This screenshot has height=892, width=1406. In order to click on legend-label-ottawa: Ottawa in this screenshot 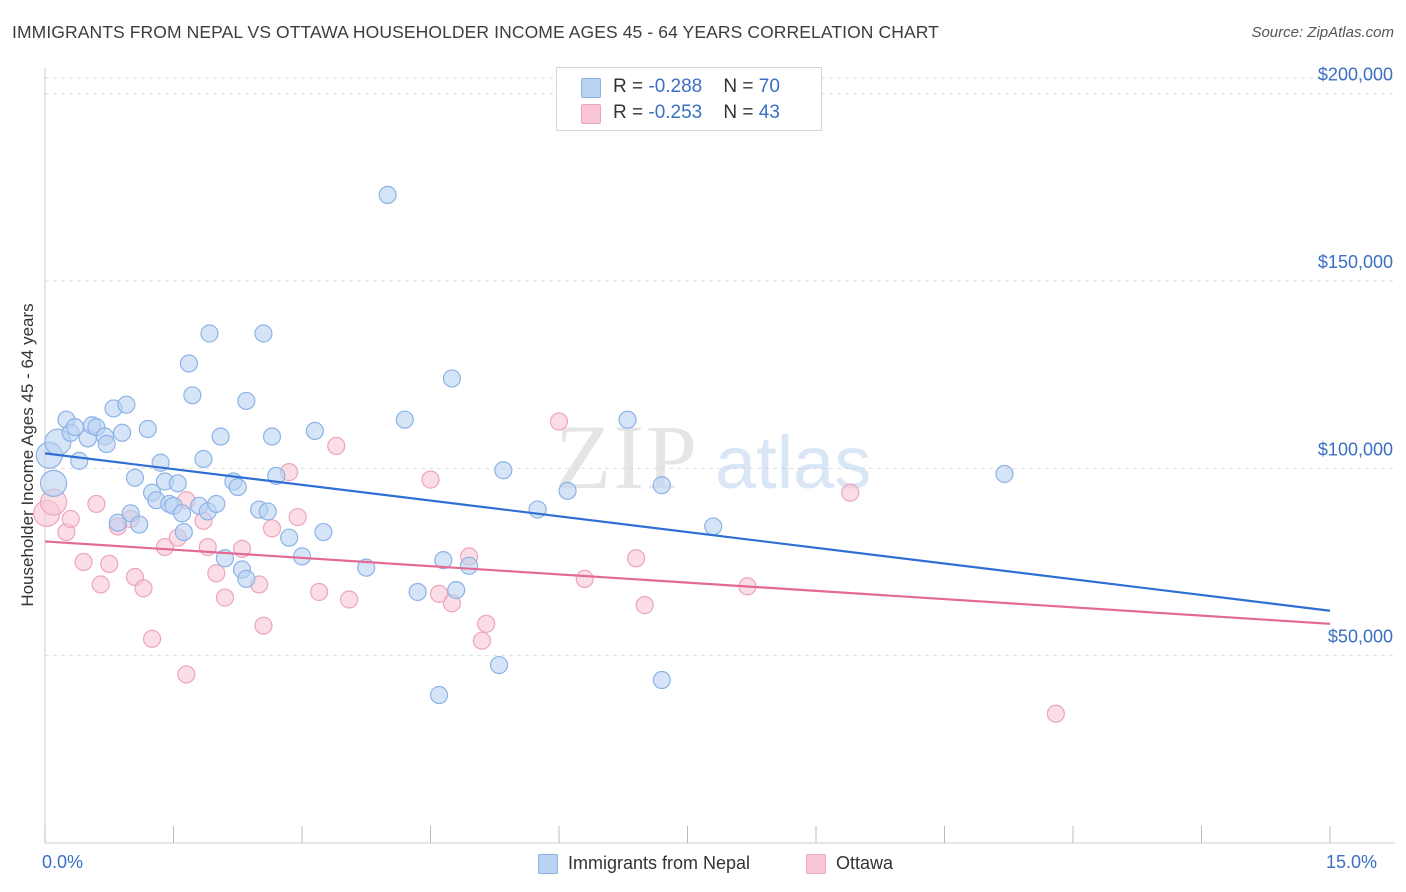, I will do `click(865, 863)`.